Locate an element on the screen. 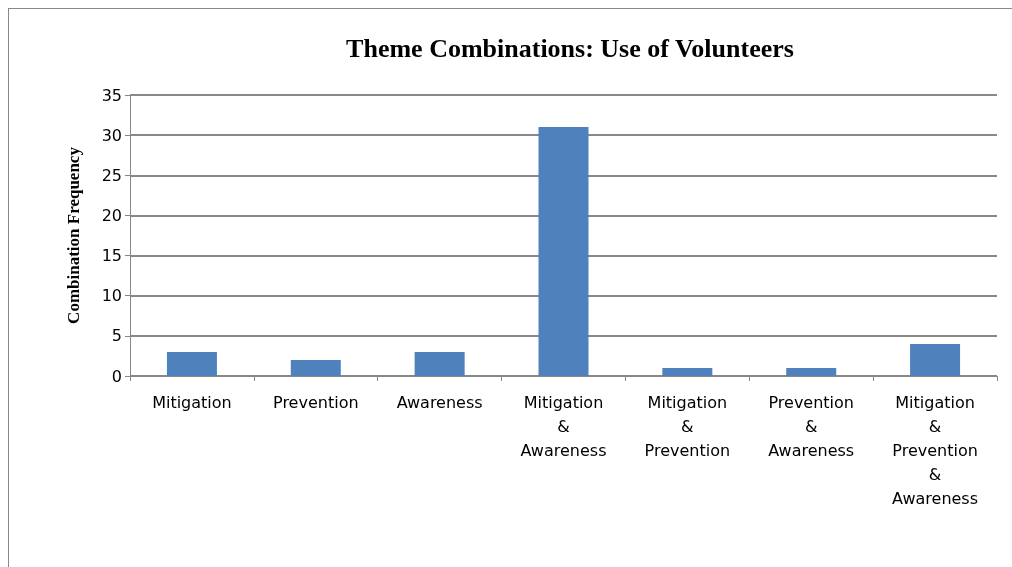 This screenshot has width=1012, height=567. y-tick-label: 35 is located at coordinates (111, 95).